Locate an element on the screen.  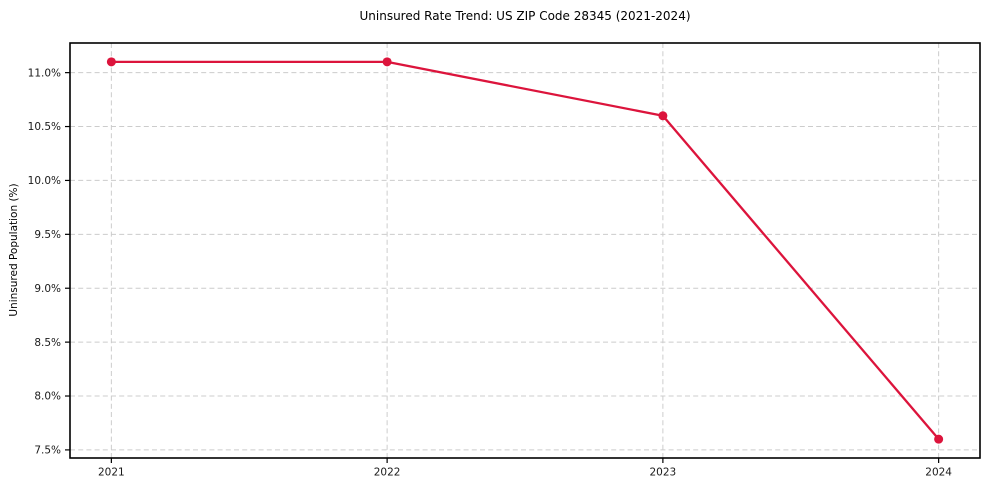
y-tick-label: 9.5% is located at coordinates (47, 235).